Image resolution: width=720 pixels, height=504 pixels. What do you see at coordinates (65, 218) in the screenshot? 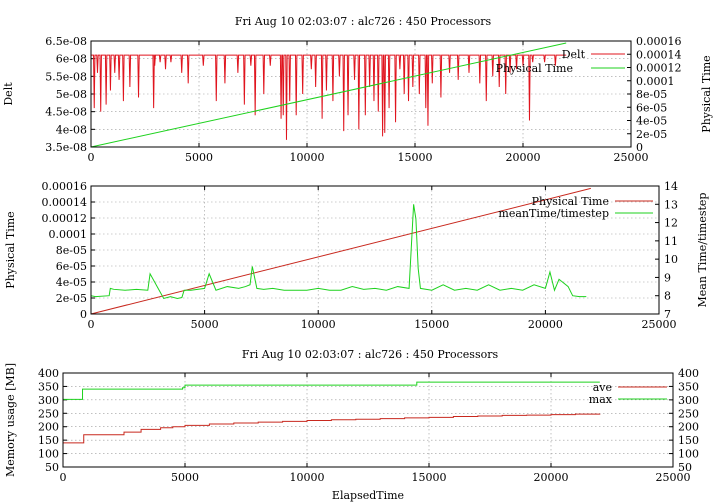
I see `y-tick-label: 0.00012` at bounding box center [65, 218].